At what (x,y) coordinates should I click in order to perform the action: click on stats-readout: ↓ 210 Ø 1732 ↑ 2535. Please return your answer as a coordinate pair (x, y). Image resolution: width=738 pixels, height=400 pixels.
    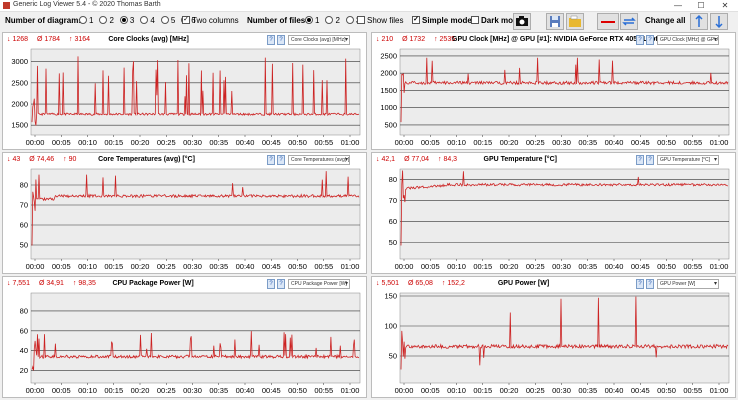
    Looking at the image, I should click on (420, 39).